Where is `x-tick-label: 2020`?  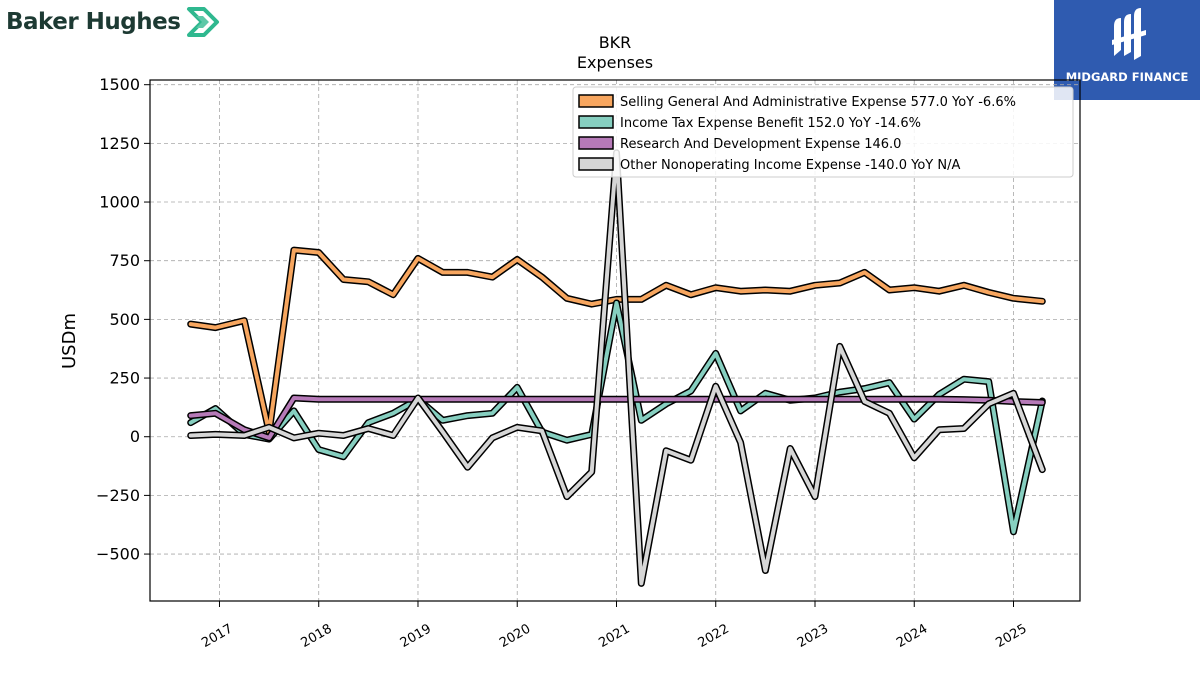
x-tick-label: 2020 is located at coordinates (515, 636).